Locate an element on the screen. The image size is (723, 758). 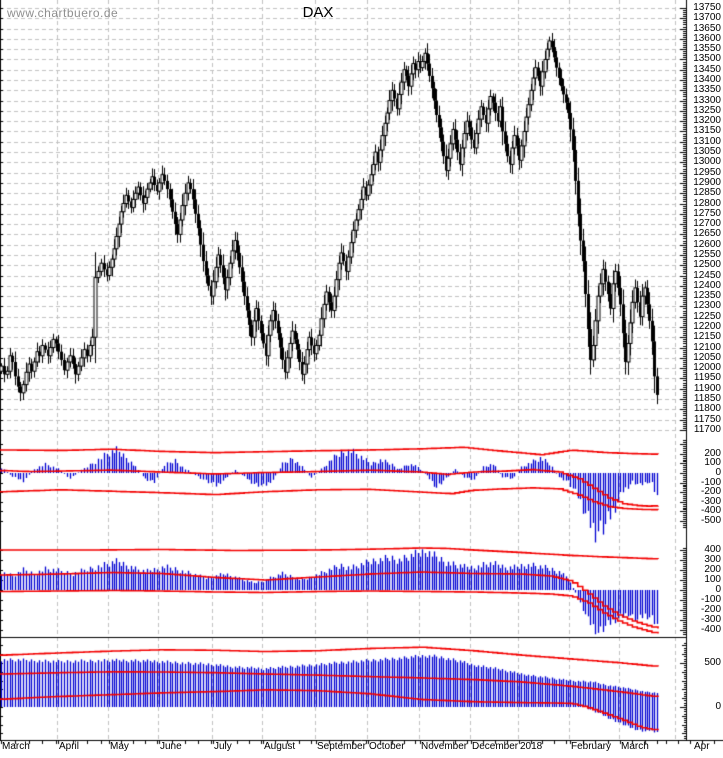
chart-title: DAX is located at coordinates (318, 12).